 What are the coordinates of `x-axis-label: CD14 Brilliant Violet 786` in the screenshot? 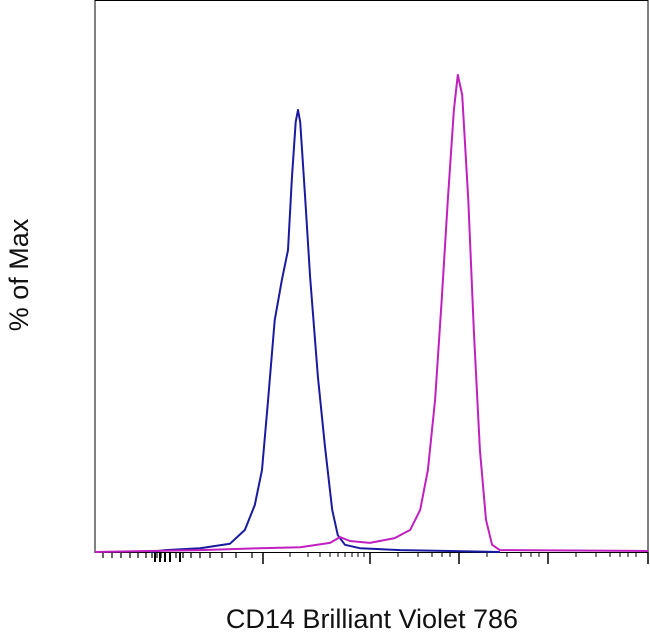 It's located at (372, 619).